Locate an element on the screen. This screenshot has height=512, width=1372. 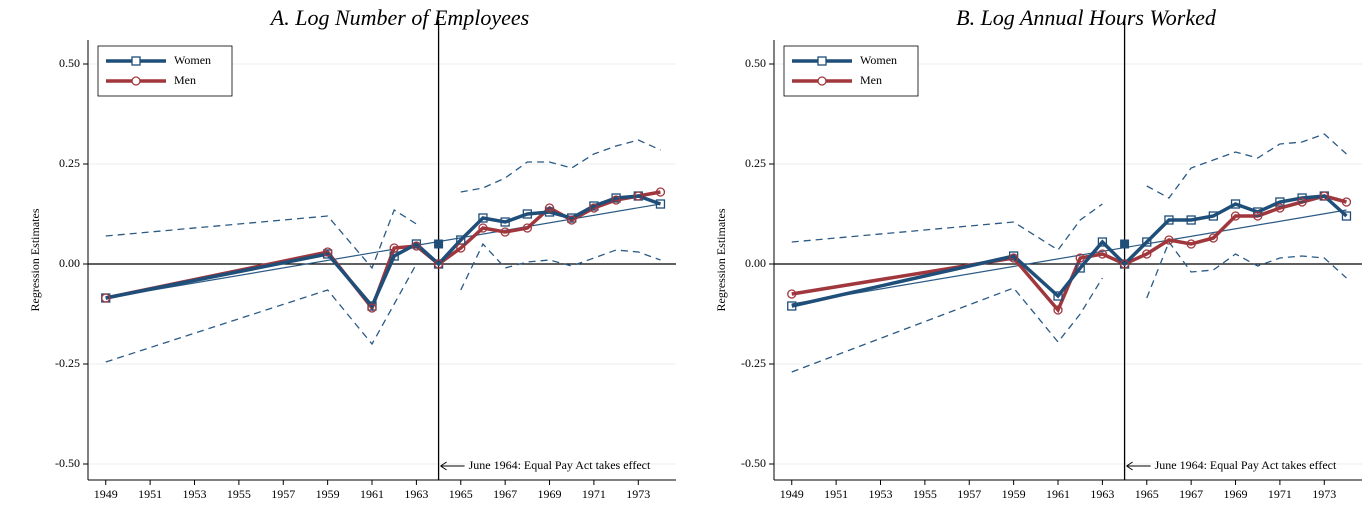
annotation-arrow is located at coordinates (452, 466).